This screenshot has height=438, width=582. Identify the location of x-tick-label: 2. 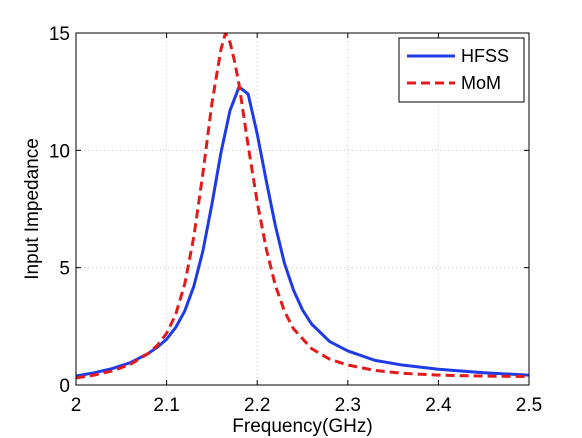
(76, 405).